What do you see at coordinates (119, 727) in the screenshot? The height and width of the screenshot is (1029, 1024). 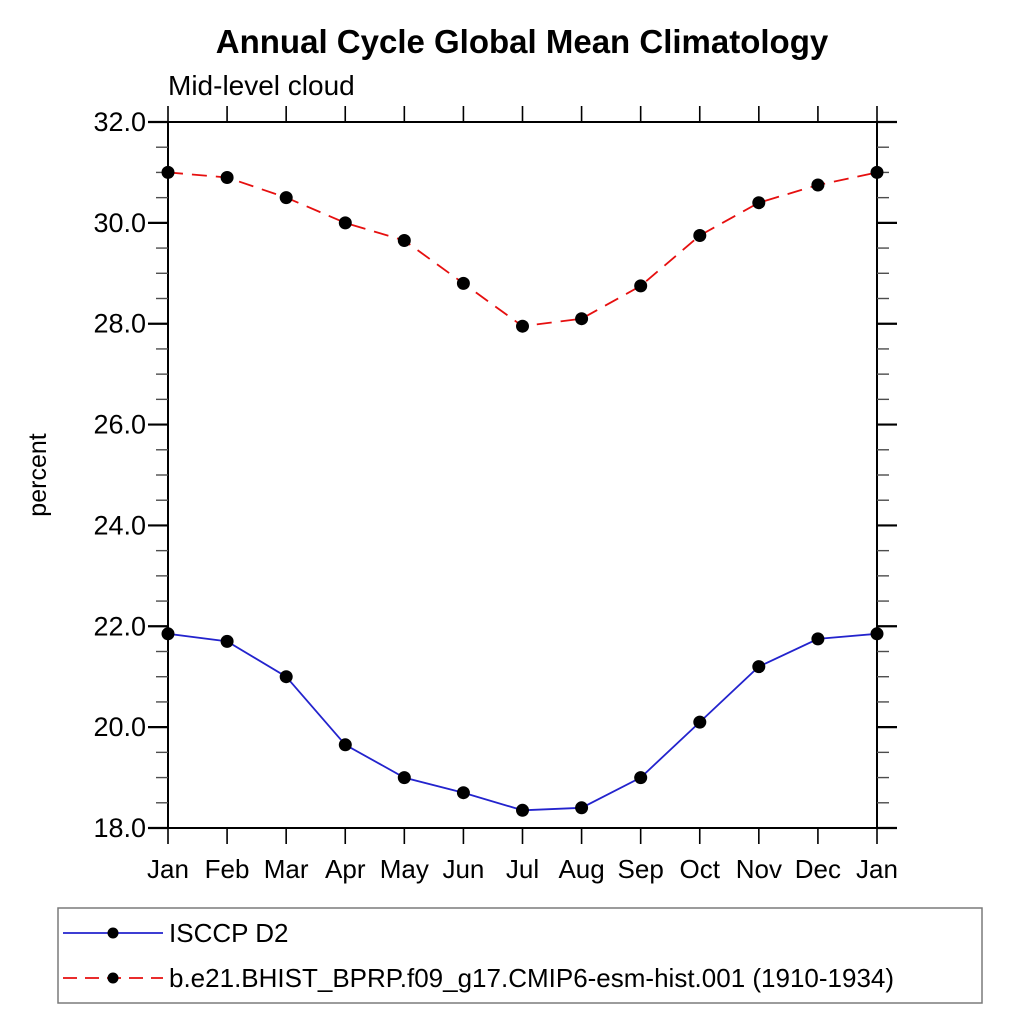 I see `y-tick-label: 20.0` at bounding box center [119, 727].